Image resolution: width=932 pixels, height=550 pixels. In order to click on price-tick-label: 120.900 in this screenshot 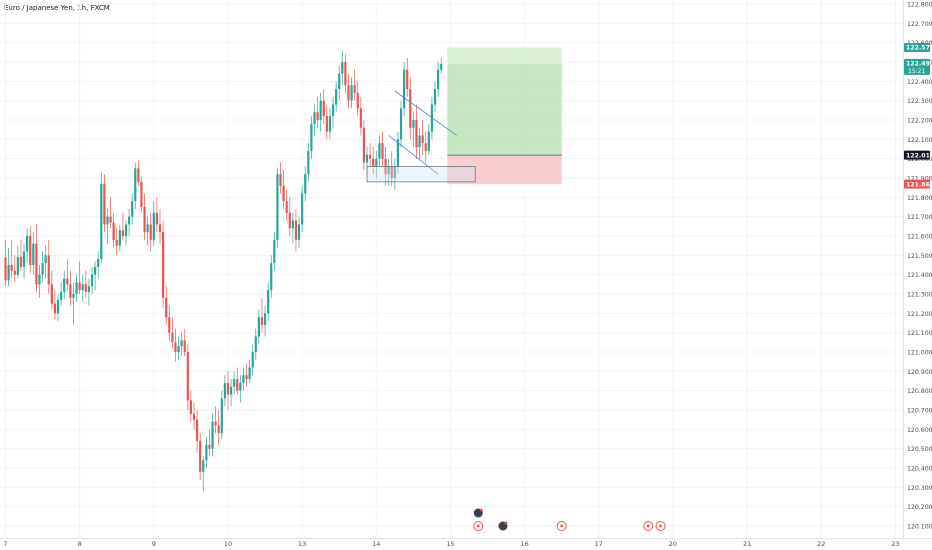, I will do `click(919, 372)`.